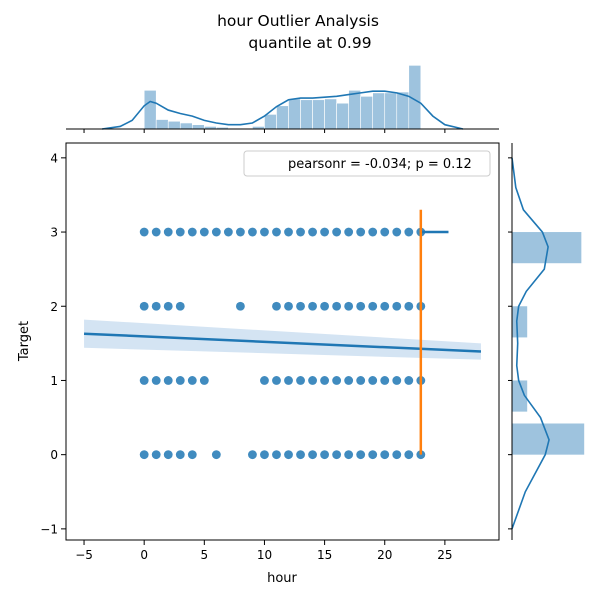  Describe the element at coordinates (54, 158) in the screenshot. I see `y-tick-label: 4` at that location.